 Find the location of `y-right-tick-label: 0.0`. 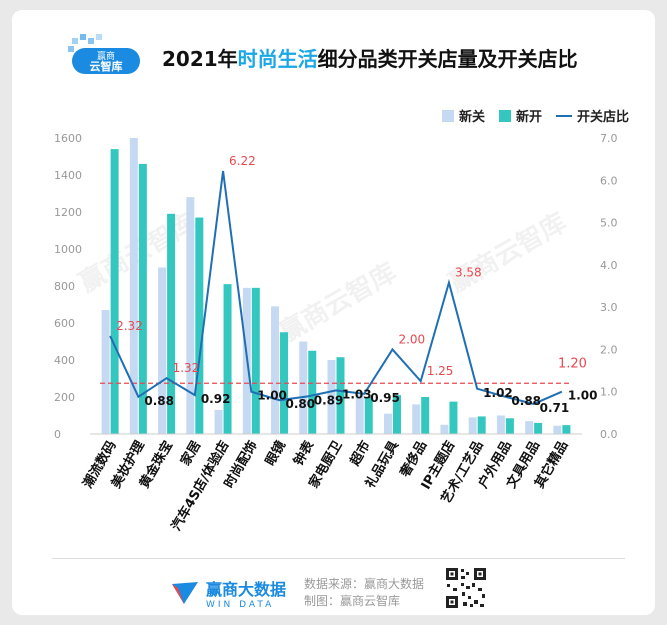

y-right-tick-label: 0.0 is located at coordinates (609, 434).